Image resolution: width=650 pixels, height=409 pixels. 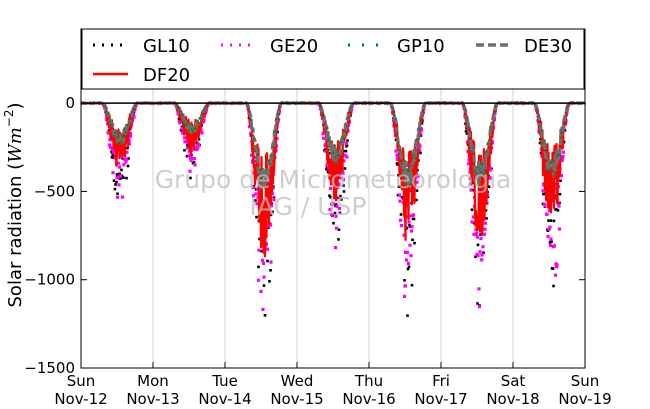 I want to click on legend-label-ge20: GE20, so click(x=294, y=46).